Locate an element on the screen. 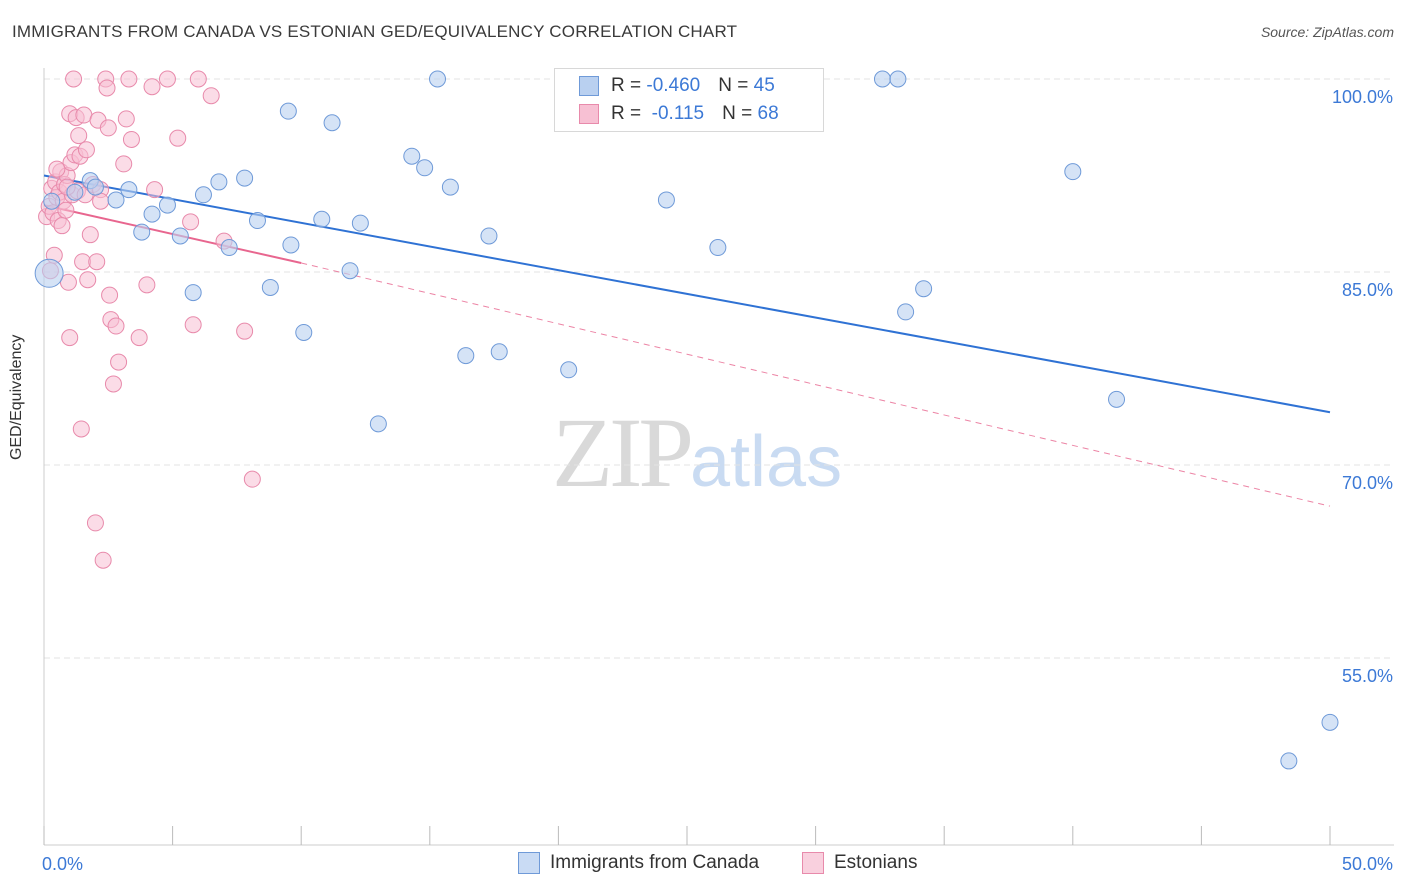 This screenshot has height=892, width=1406. y-tick-label: 70.0% is located at coordinates (1367, 483).